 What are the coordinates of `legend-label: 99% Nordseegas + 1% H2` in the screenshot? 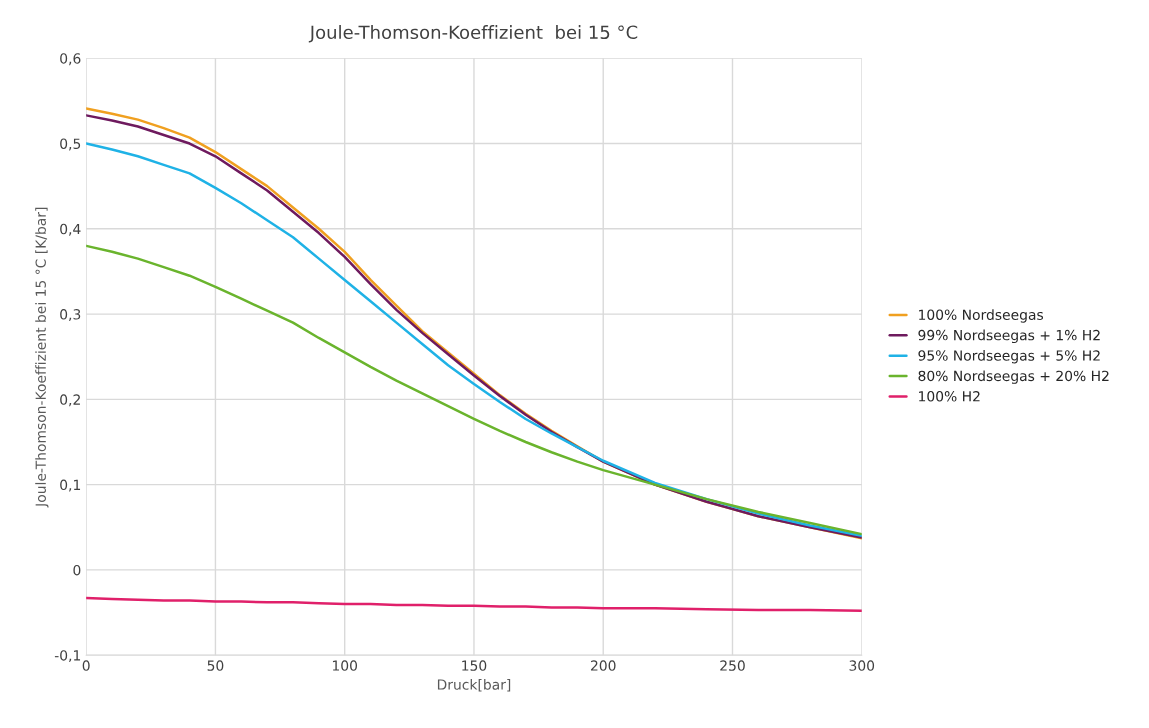 It's located at (1009, 336).